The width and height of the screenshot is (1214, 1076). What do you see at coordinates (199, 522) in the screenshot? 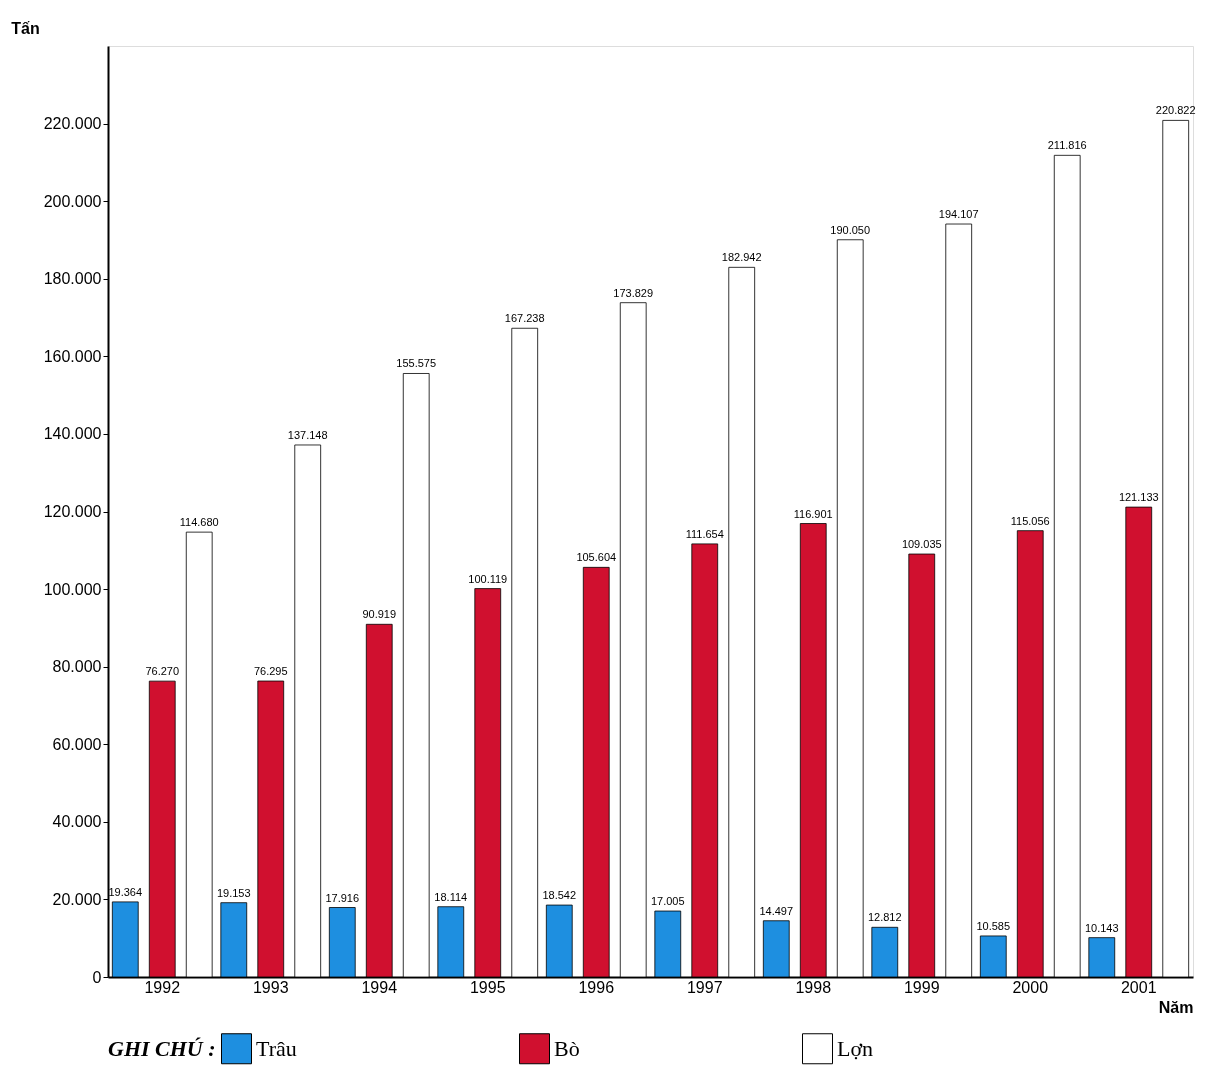
I see `data-label: 114.680` at bounding box center [199, 522].